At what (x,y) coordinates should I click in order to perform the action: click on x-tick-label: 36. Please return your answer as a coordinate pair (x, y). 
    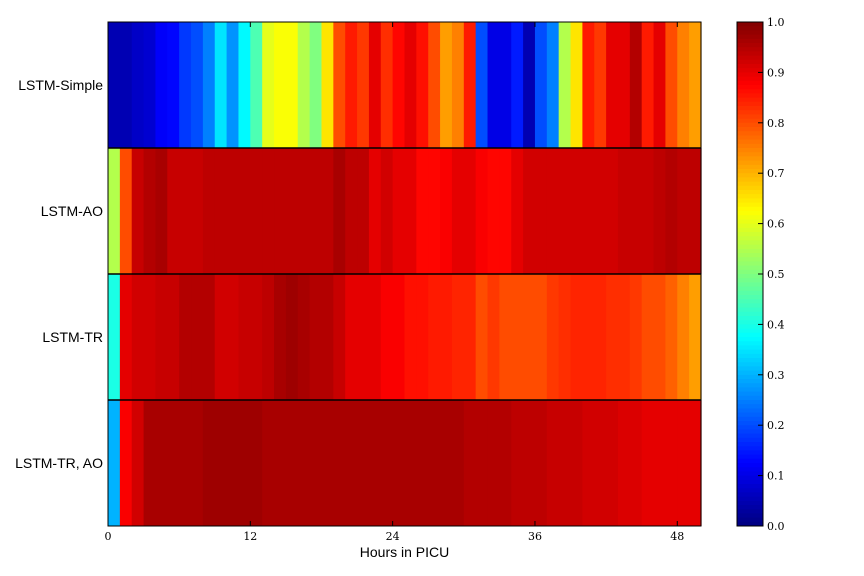
    Looking at the image, I should click on (535, 536).